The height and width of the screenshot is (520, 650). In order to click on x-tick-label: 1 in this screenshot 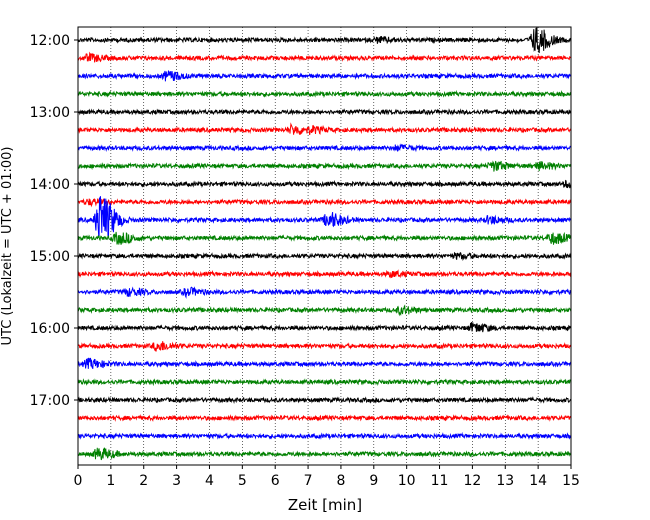, I will do `click(110, 481)`.